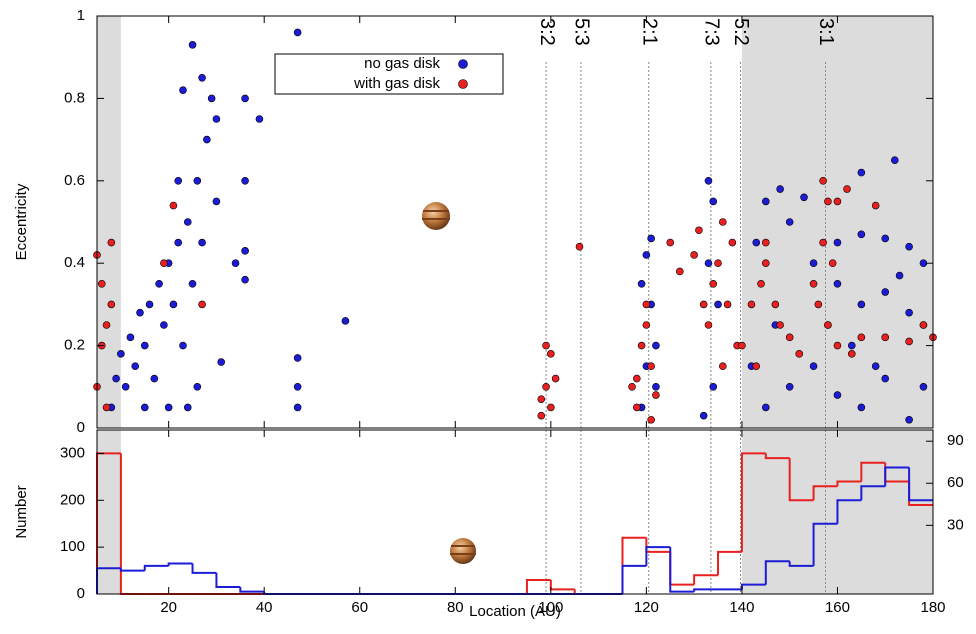 The height and width of the screenshot is (634, 976). What do you see at coordinates (168, 607) in the screenshot?
I see `x-tick-label: 20` at bounding box center [168, 607].